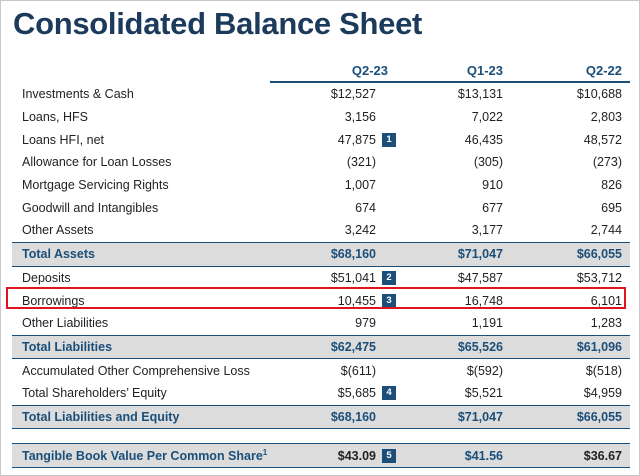  What do you see at coordinates (453, 185) in the screenshot?
I see `cell-value: 910` at bounding box center [453, 185].